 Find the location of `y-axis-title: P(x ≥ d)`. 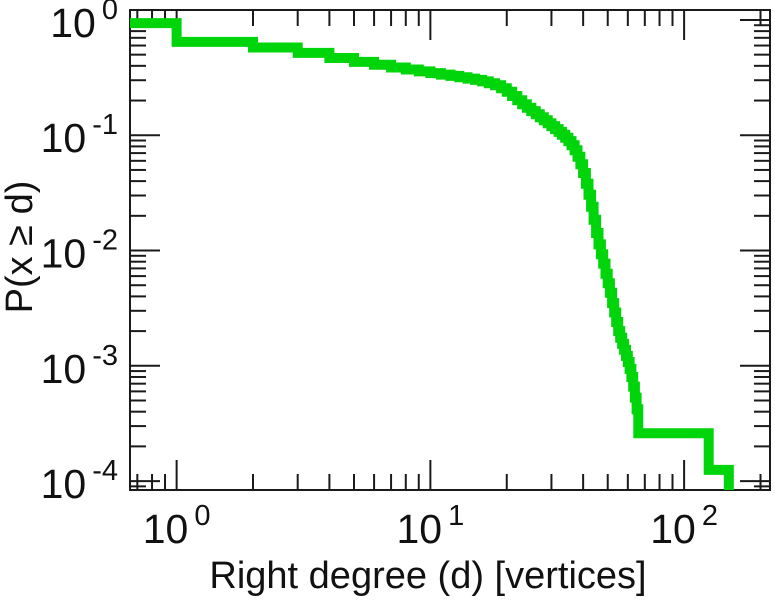

y-axis-title: P(x ≥ d) is located at coordinates (20, 247).